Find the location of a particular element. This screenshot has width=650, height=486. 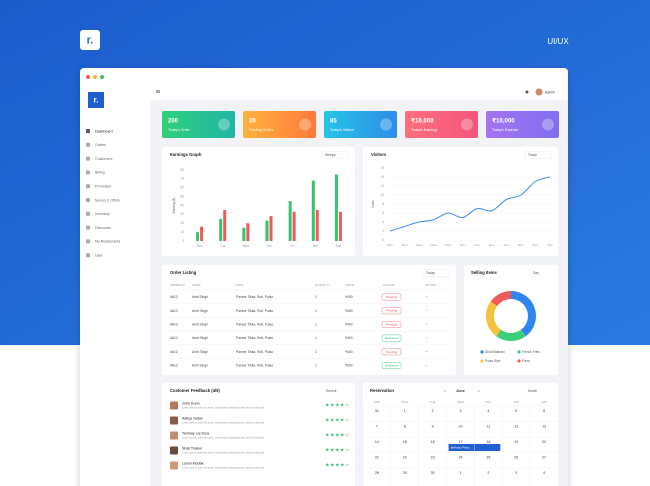

menu-item: Menus & Offers is located at coordinates (107, 200).